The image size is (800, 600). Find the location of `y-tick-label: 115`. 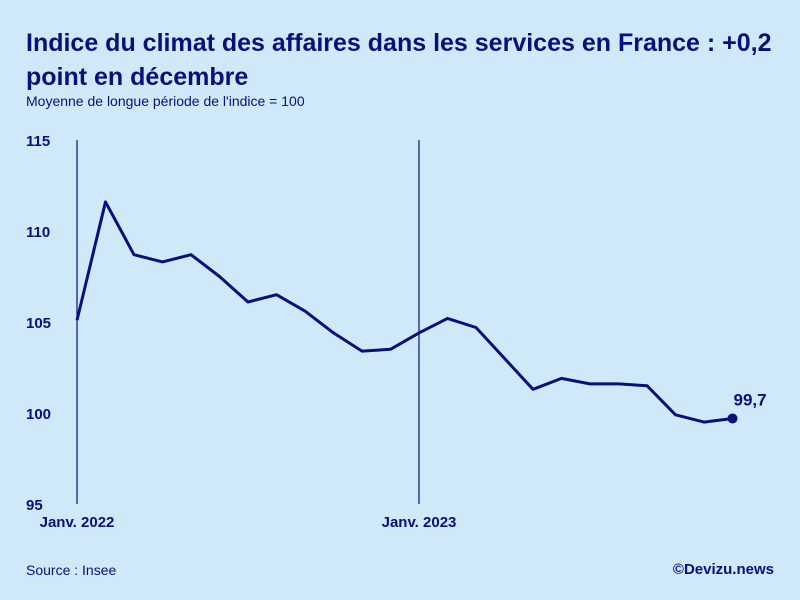

y-tick-label: 115 is located at coordinates (38, 141).